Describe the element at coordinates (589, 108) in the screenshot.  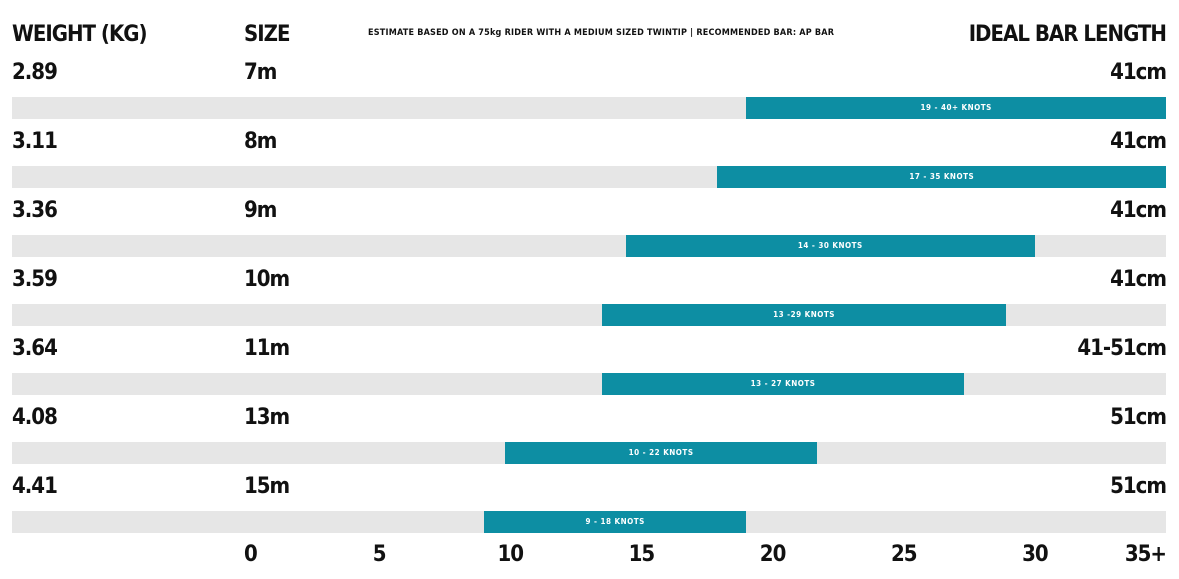
I see `wind-range-track: 19 - 40+ KNOTS` at that location.